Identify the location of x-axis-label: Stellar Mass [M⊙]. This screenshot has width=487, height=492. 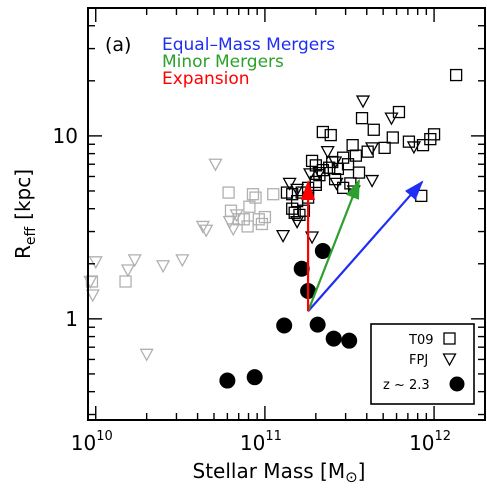
(279, 472).